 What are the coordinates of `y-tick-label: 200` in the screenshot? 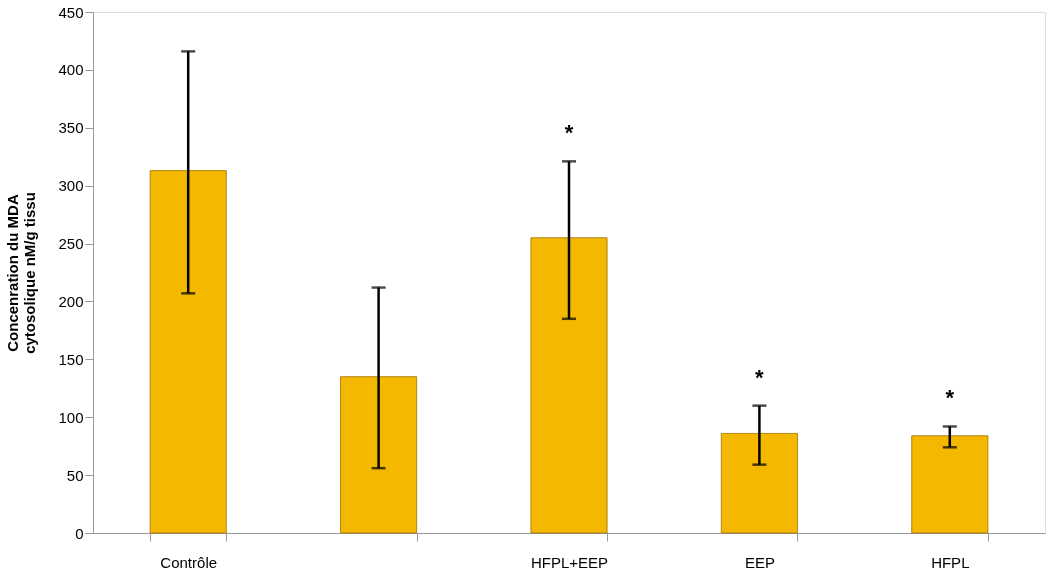 It's located at (71, 301).